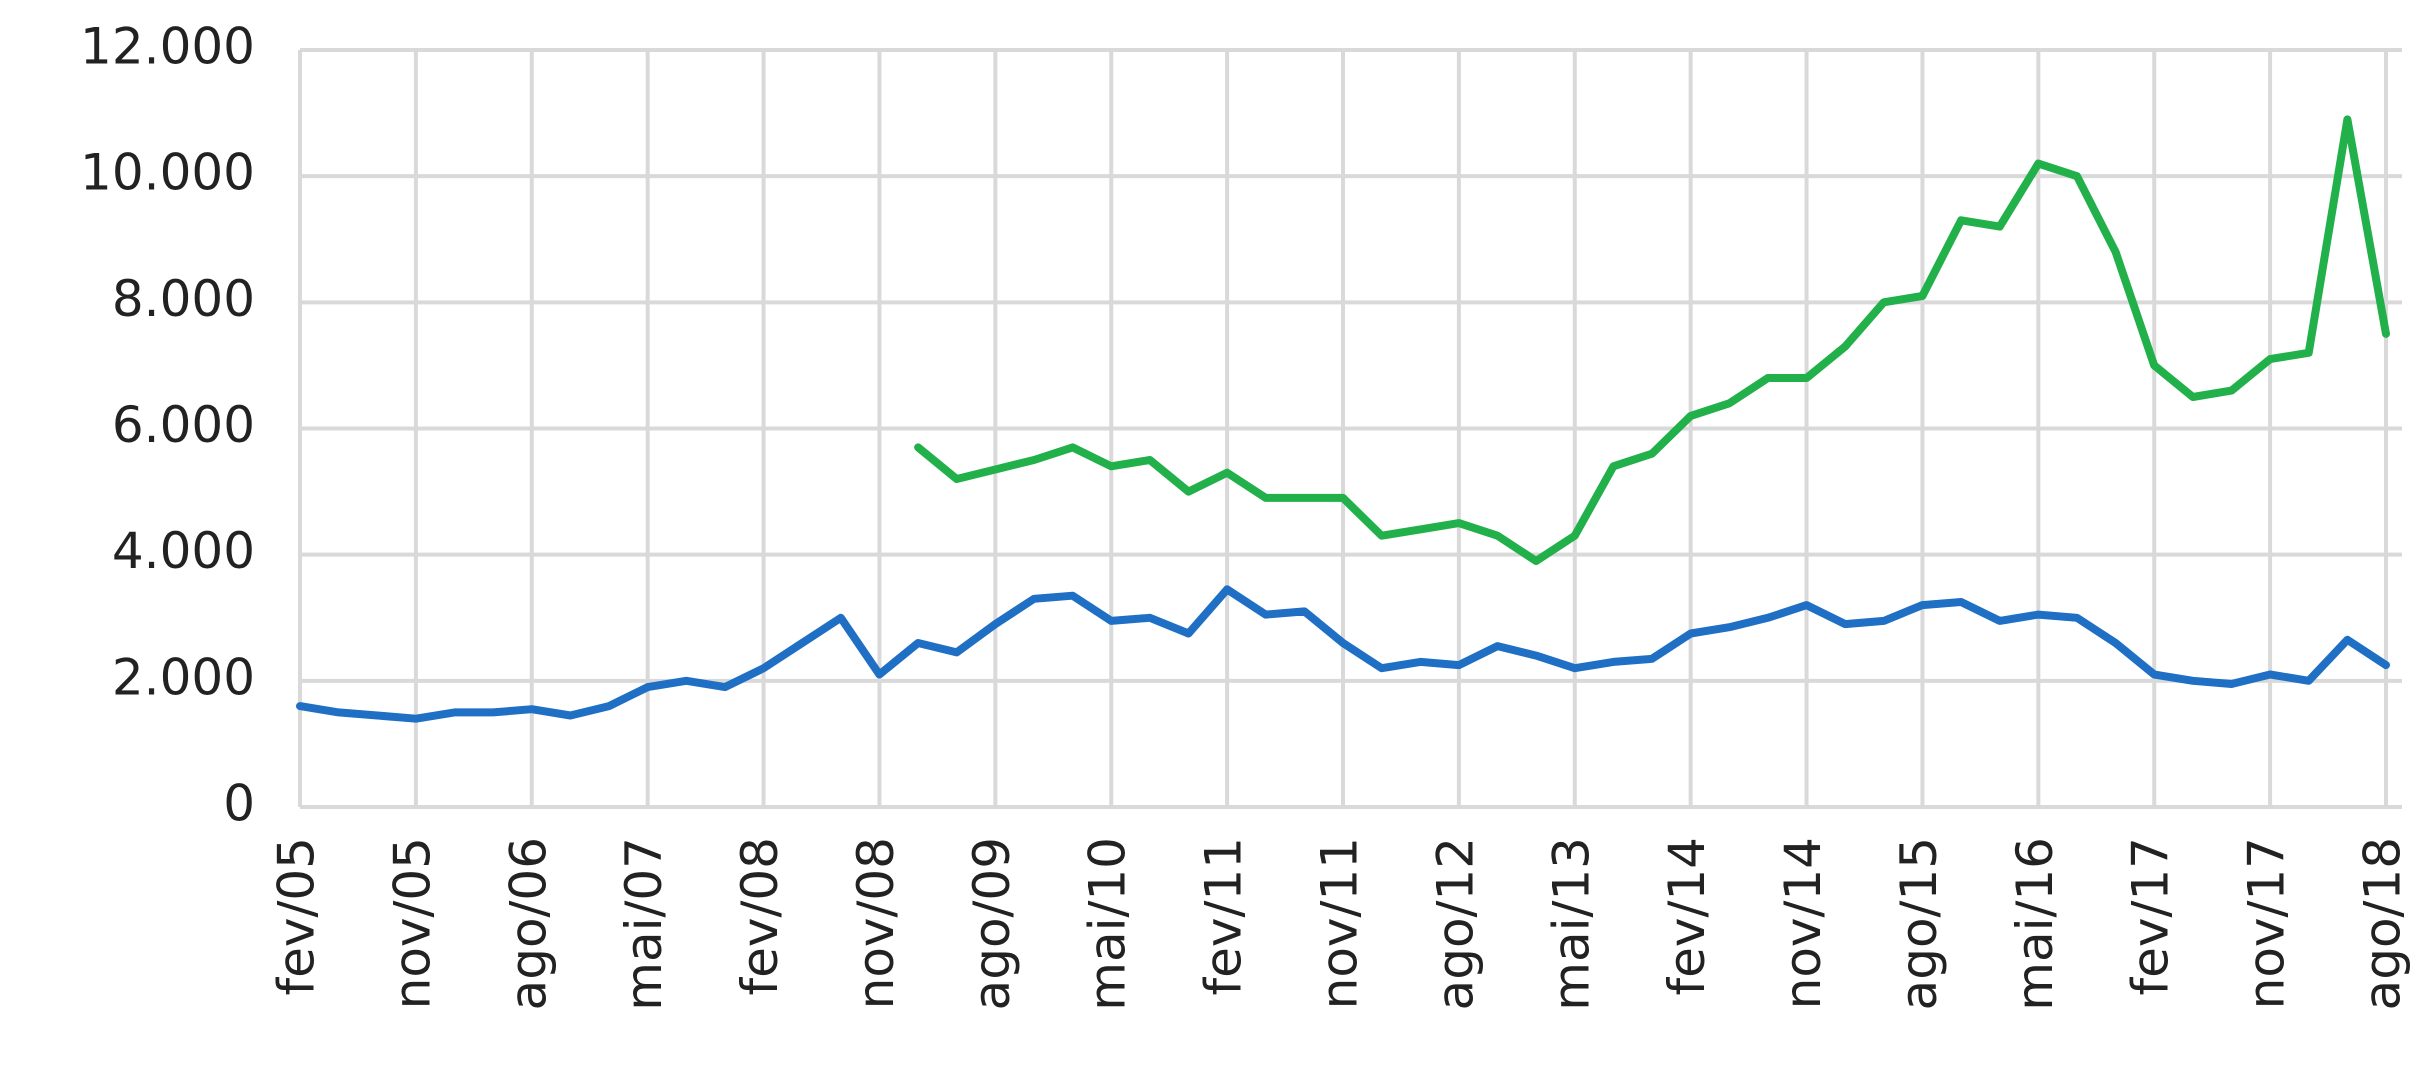  What do you see at coordinates (528, 923) in the screenshot?
I see `x-tick-label: ago/06` at bounding box center [528, 923].